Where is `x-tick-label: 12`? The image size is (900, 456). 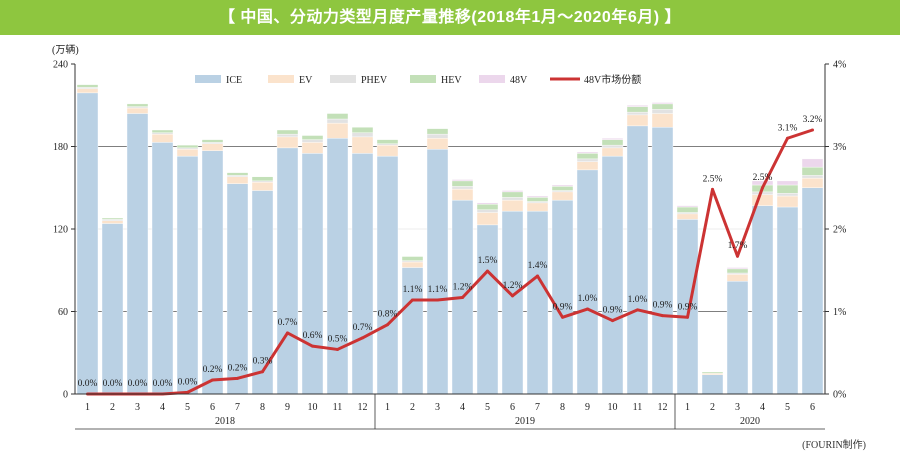
x-tick-label: 12 is located at coordinates (363, 407).